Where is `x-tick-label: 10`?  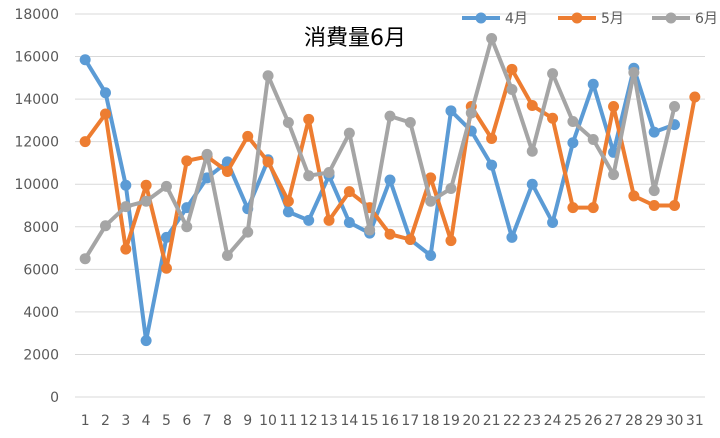 x-tick-label: 10 is located at coordinates (268, 421).